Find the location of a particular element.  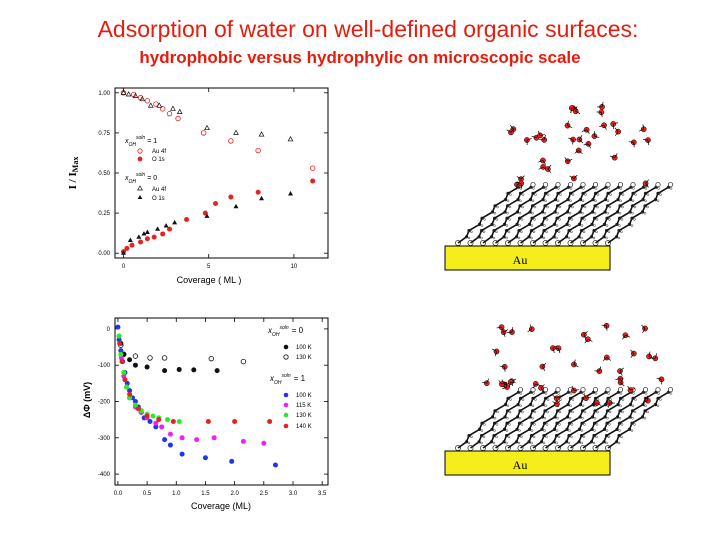

x-tick-label: 1.5 is located at coordinates (205, 494).